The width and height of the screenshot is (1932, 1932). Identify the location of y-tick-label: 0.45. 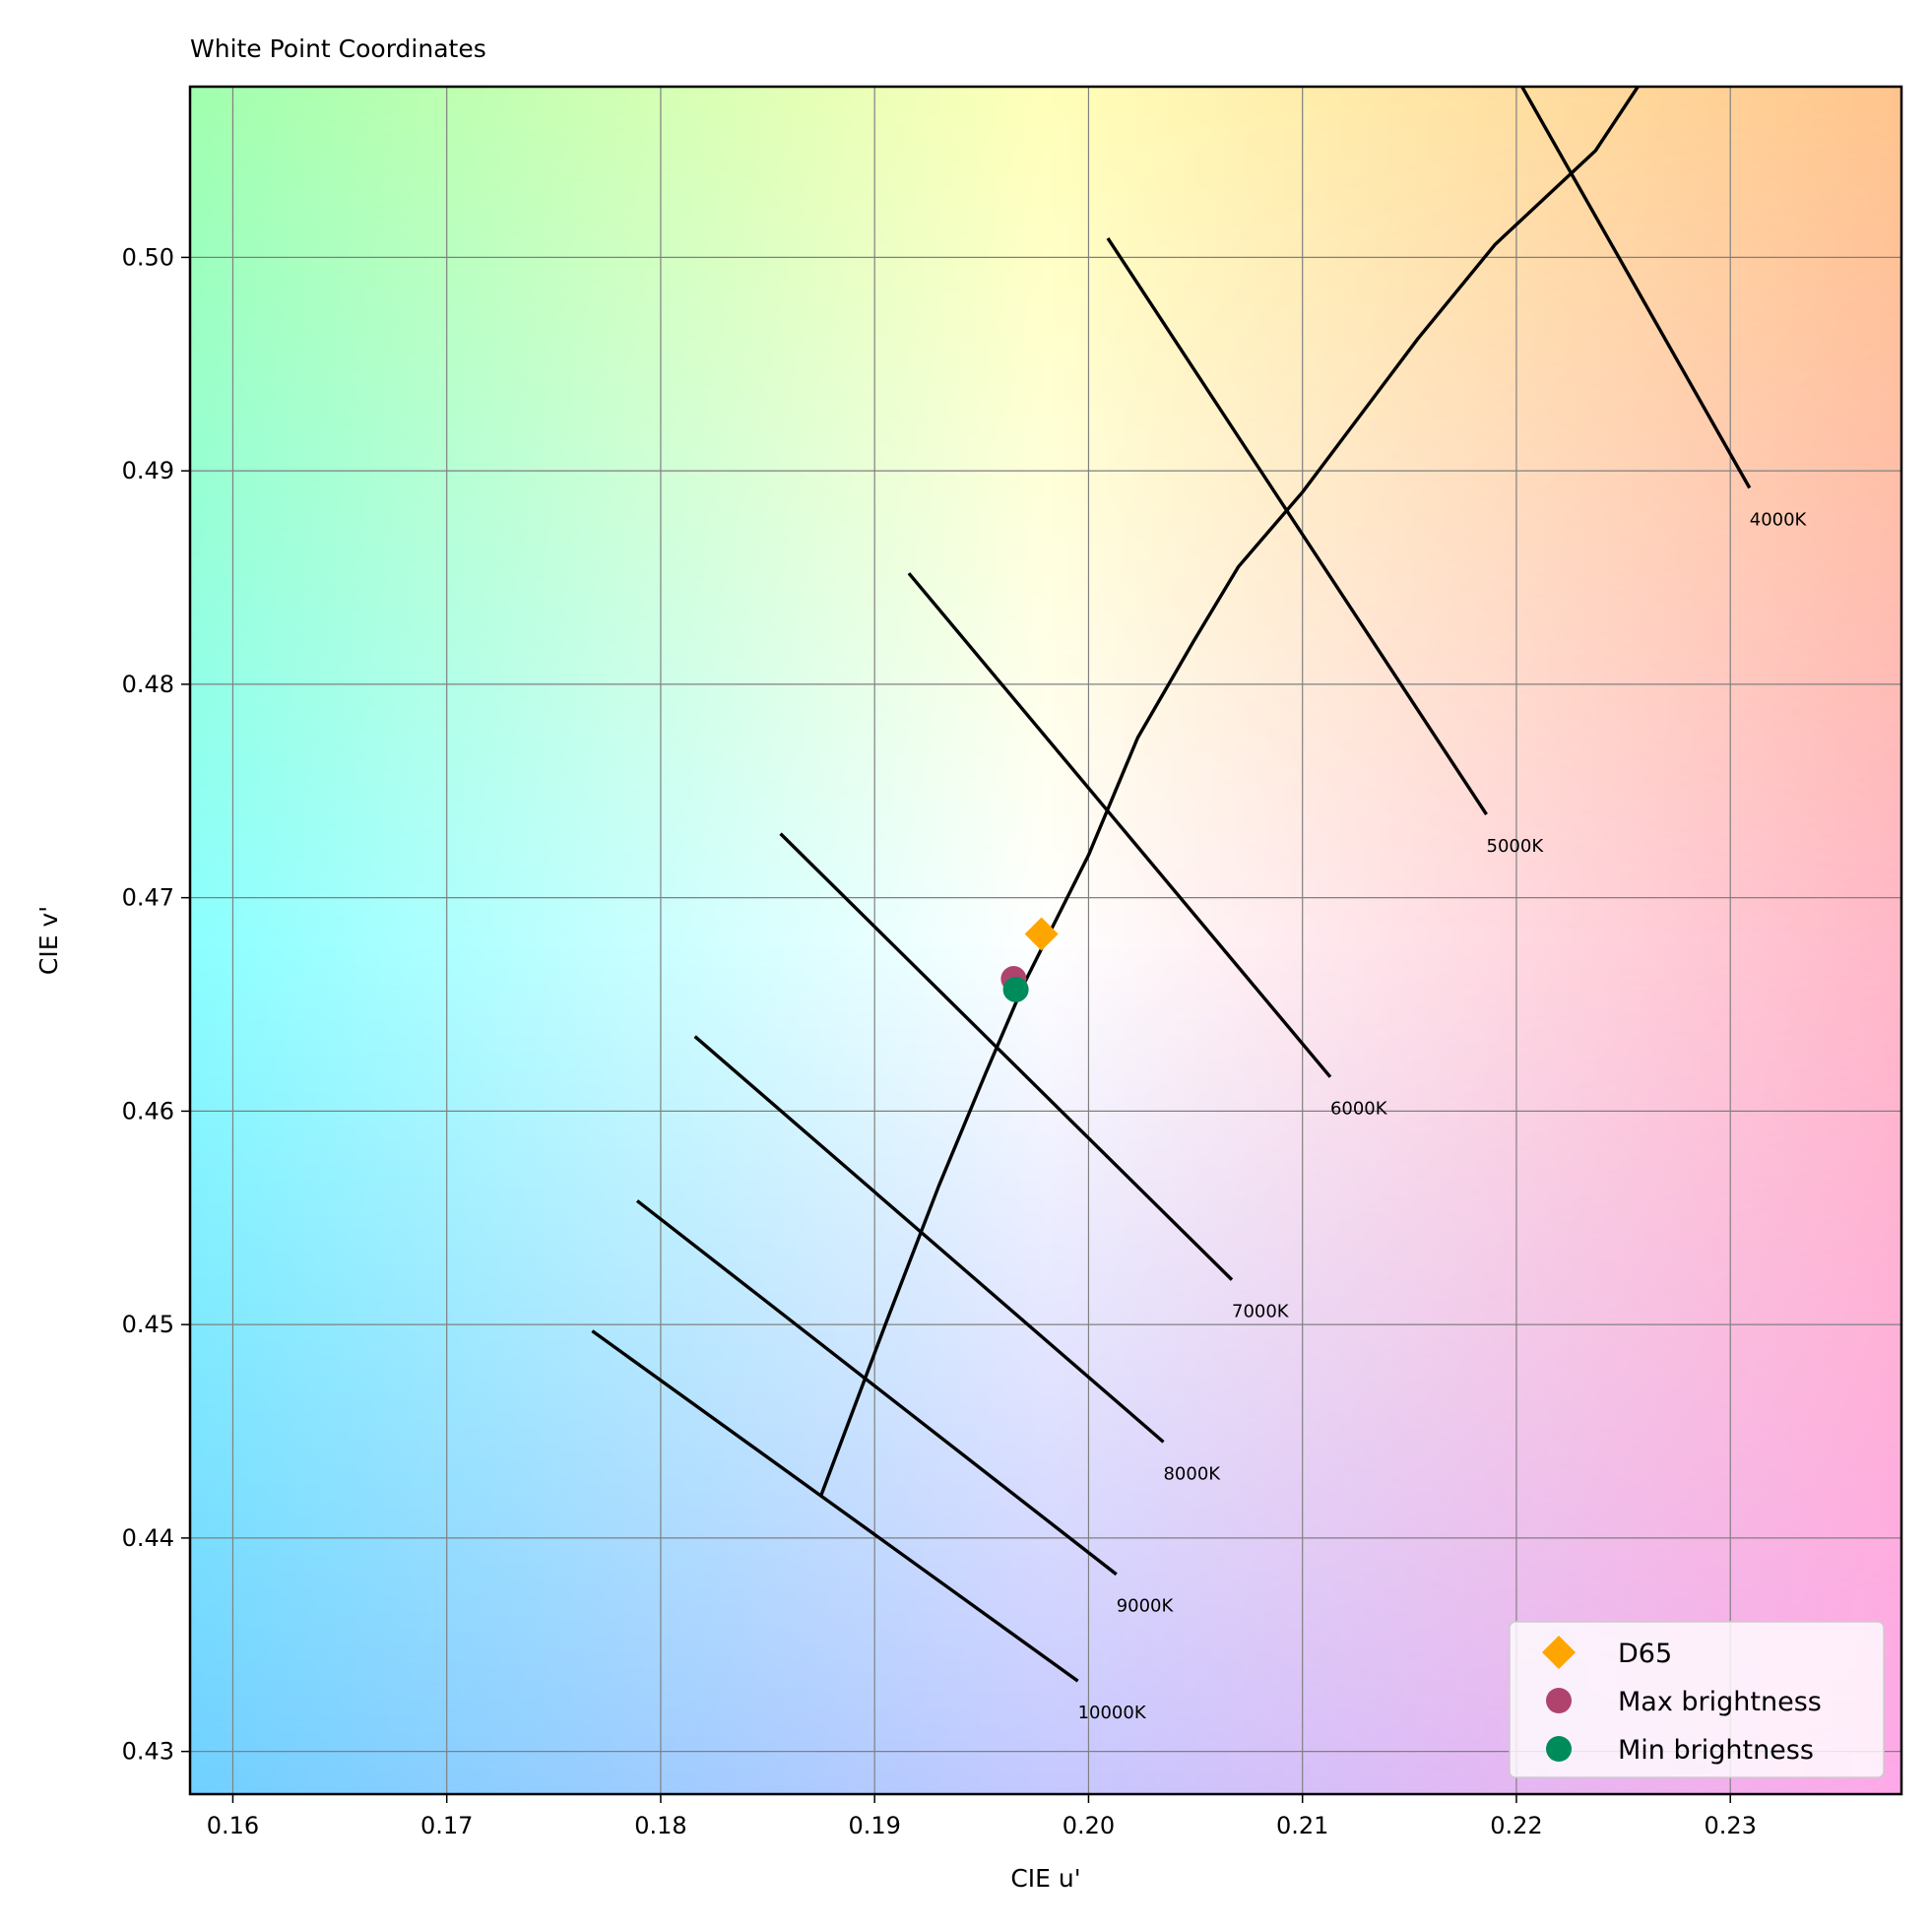
(148, 1324).